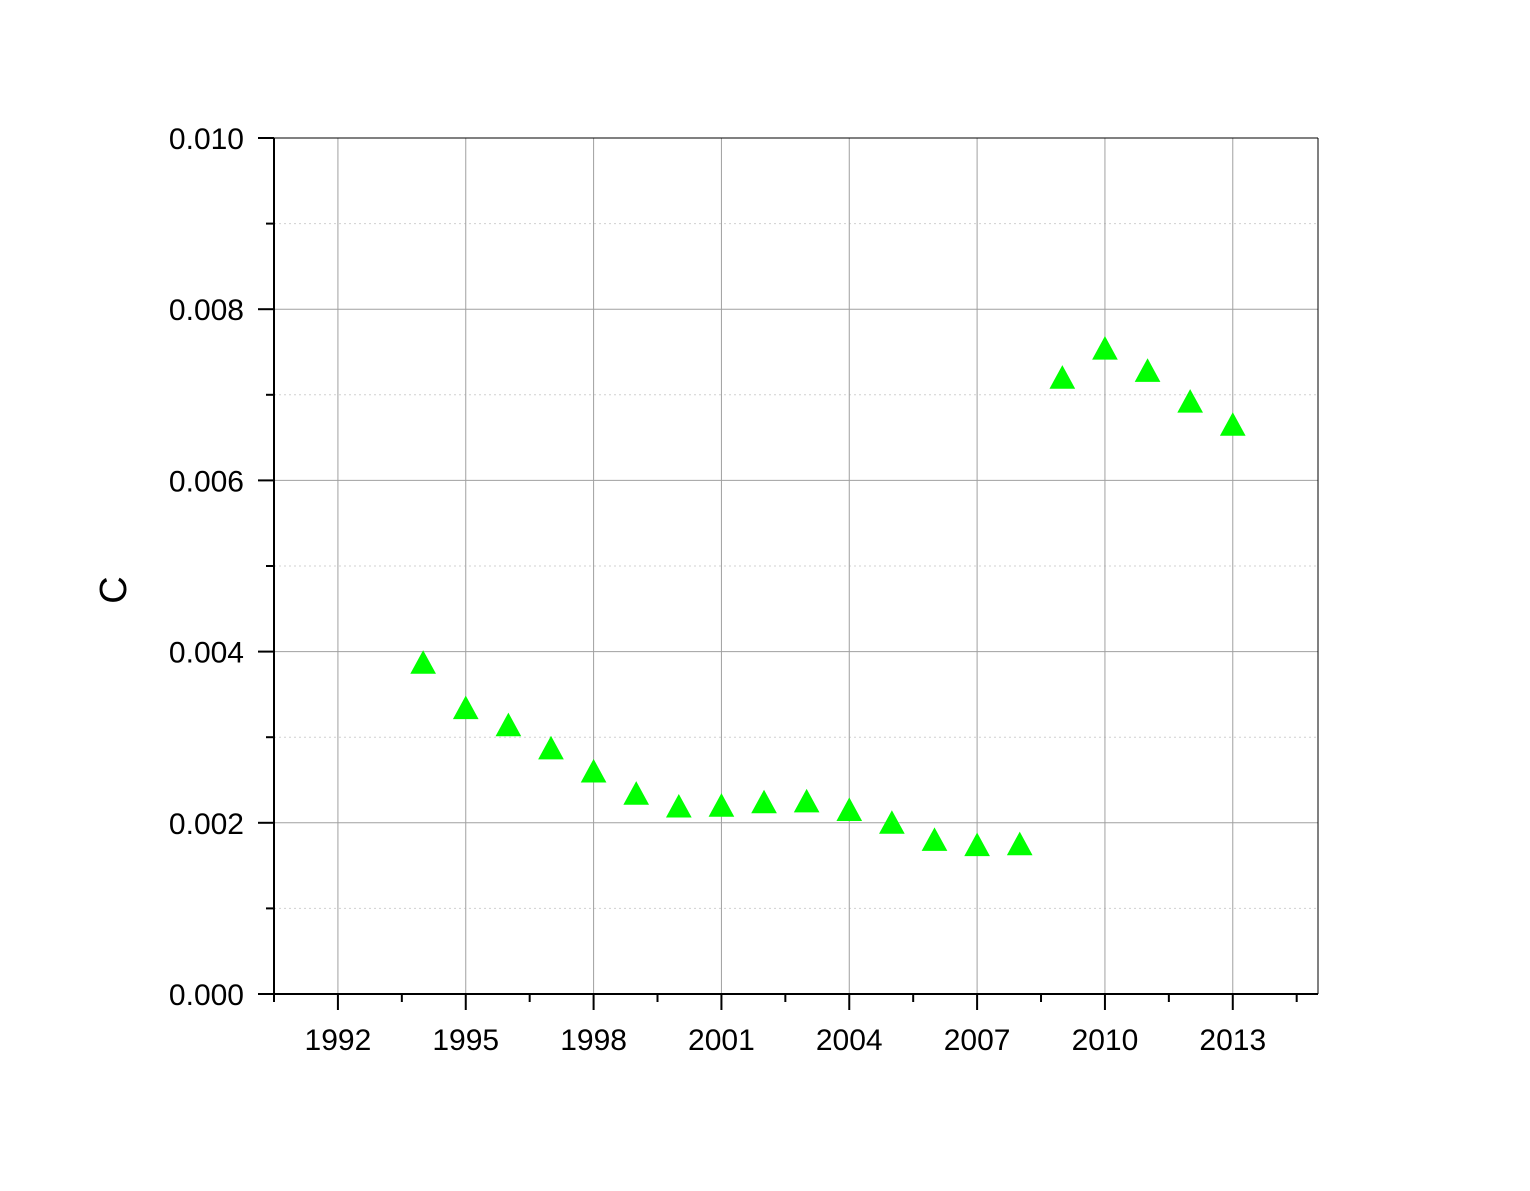 This screenshot has width=1530, height=1191. Describe the element at coordinates (1232, 1040) in the screenshot. I see `x-tick-label: 2013` at that location.